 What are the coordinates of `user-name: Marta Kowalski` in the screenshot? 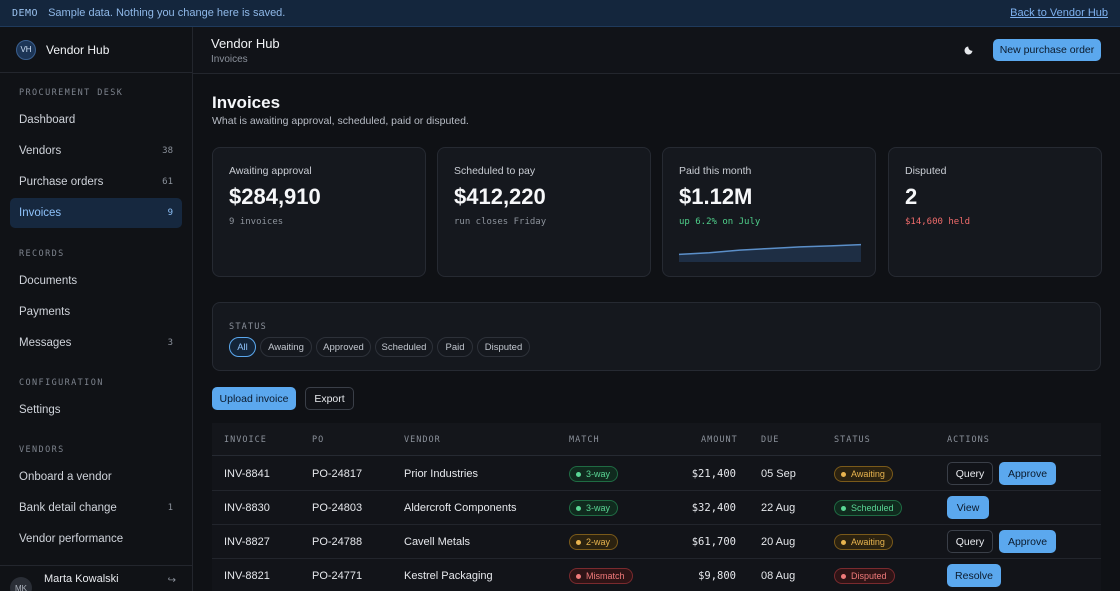 It's located at (81, 579).